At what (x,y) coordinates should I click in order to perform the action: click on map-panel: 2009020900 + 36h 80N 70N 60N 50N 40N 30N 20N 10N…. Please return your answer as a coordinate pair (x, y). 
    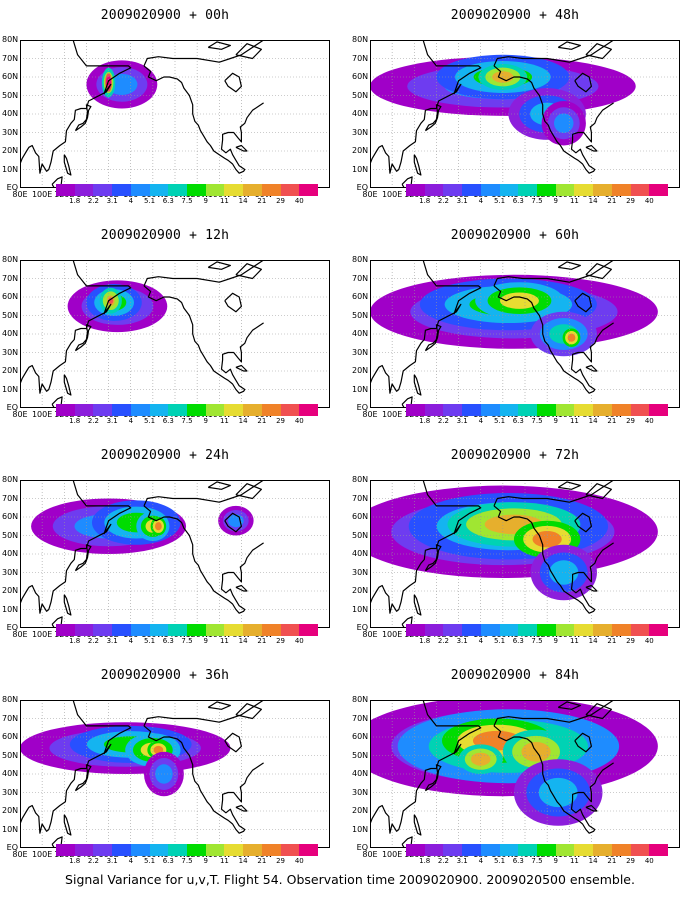
    Looking at the image, I should click on (165, 767).